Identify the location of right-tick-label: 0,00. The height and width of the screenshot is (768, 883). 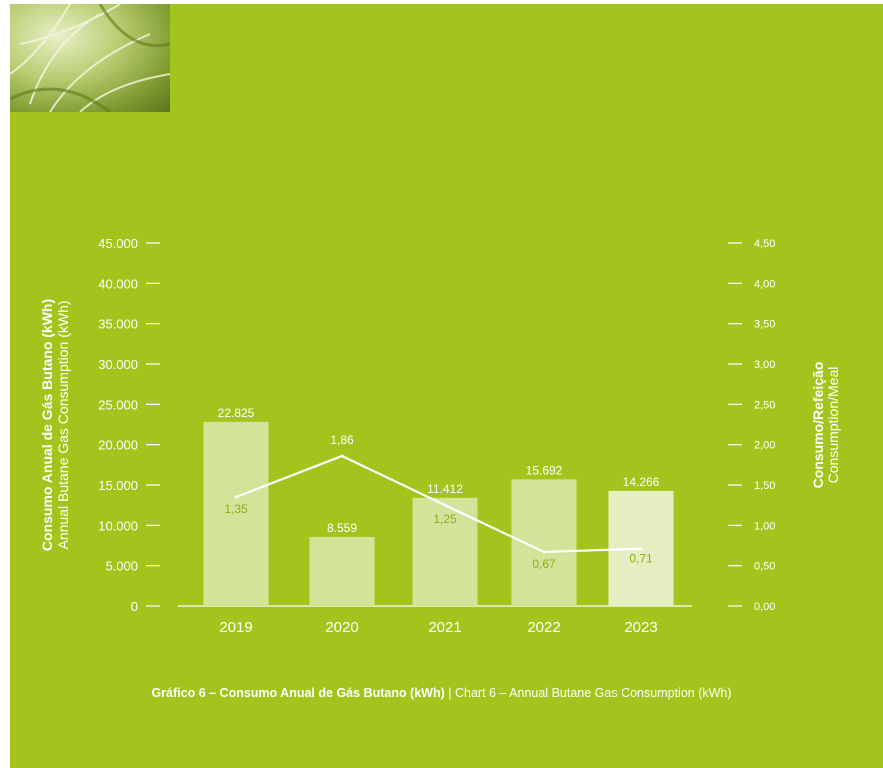
(764, 607).